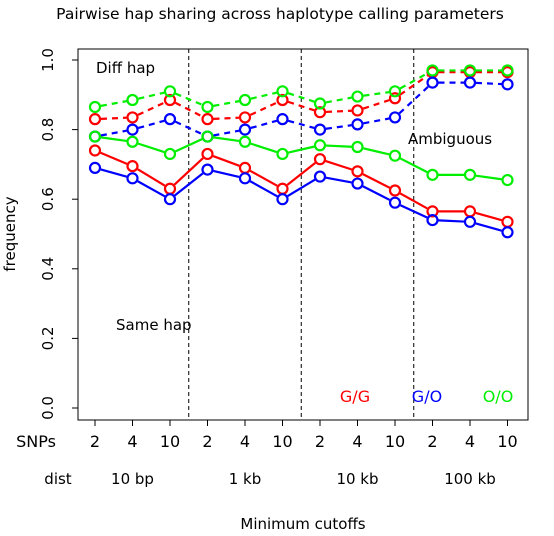 The width and height of the screenshot is (554, 536). What do you see at coordinates (154, 325) in the screenshot?
I see `region-label-same-hap: Same hap` at bounding box center [154, 325].